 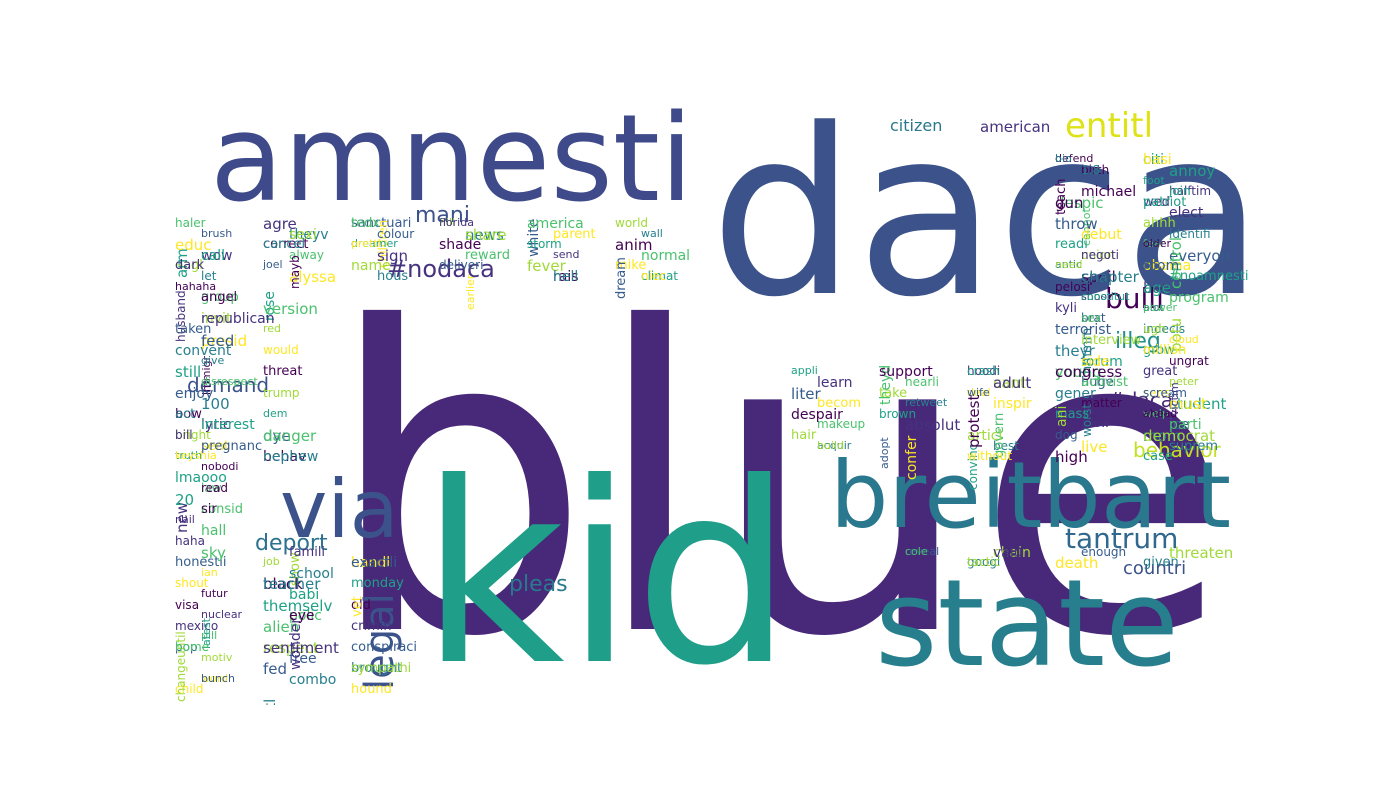 I want to click on cloud-word: dream, so click(x=621, y=278).